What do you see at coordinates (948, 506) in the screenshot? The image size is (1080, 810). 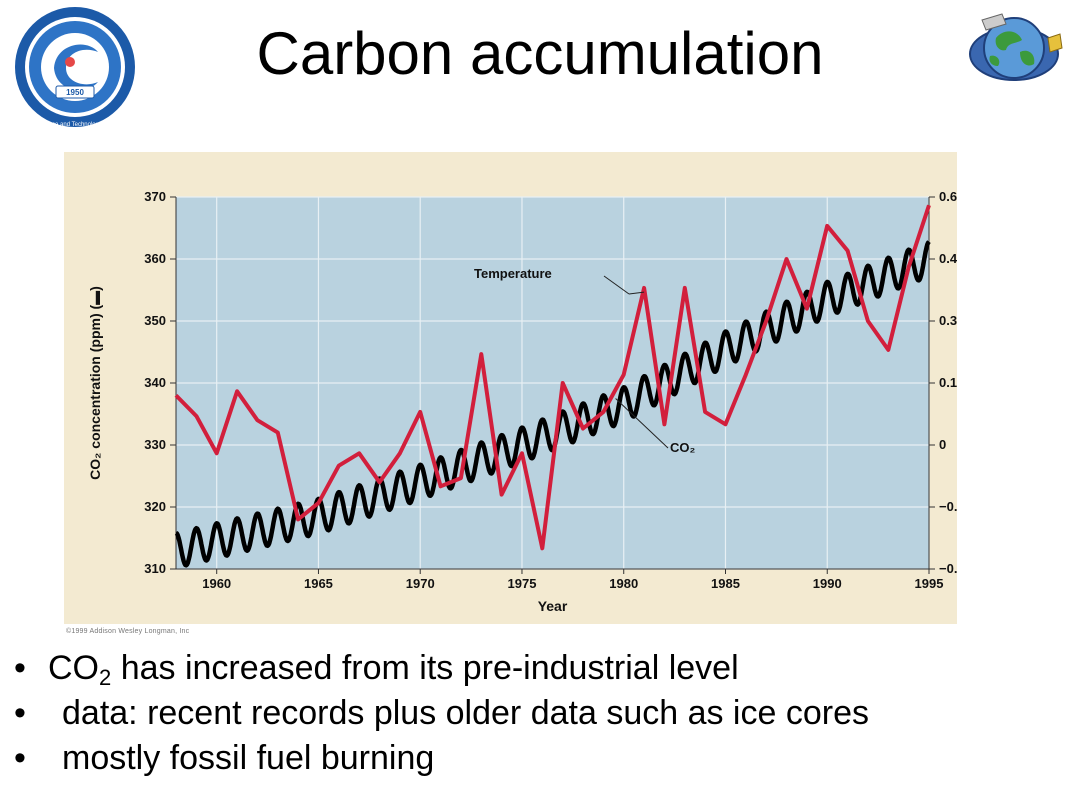 I see `y-tick-label-right: −0.15` at bounding box center [948, 506].